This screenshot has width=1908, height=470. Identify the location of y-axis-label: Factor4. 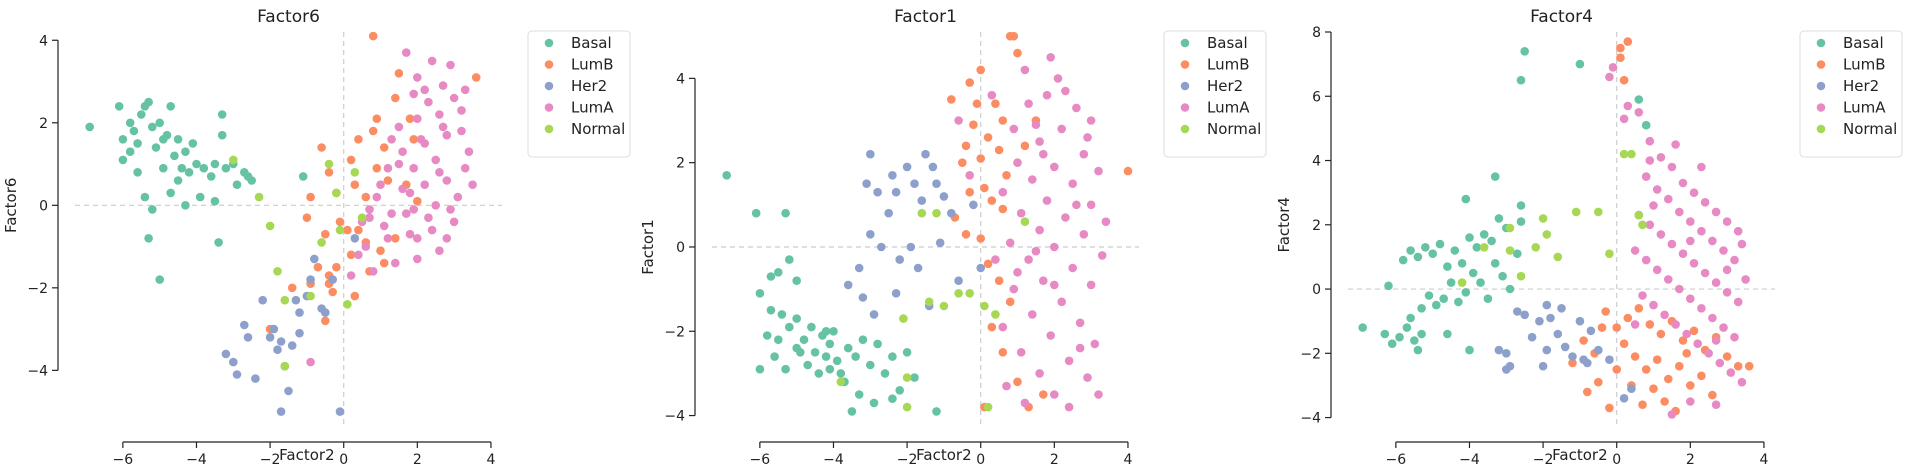
(1284, 224).